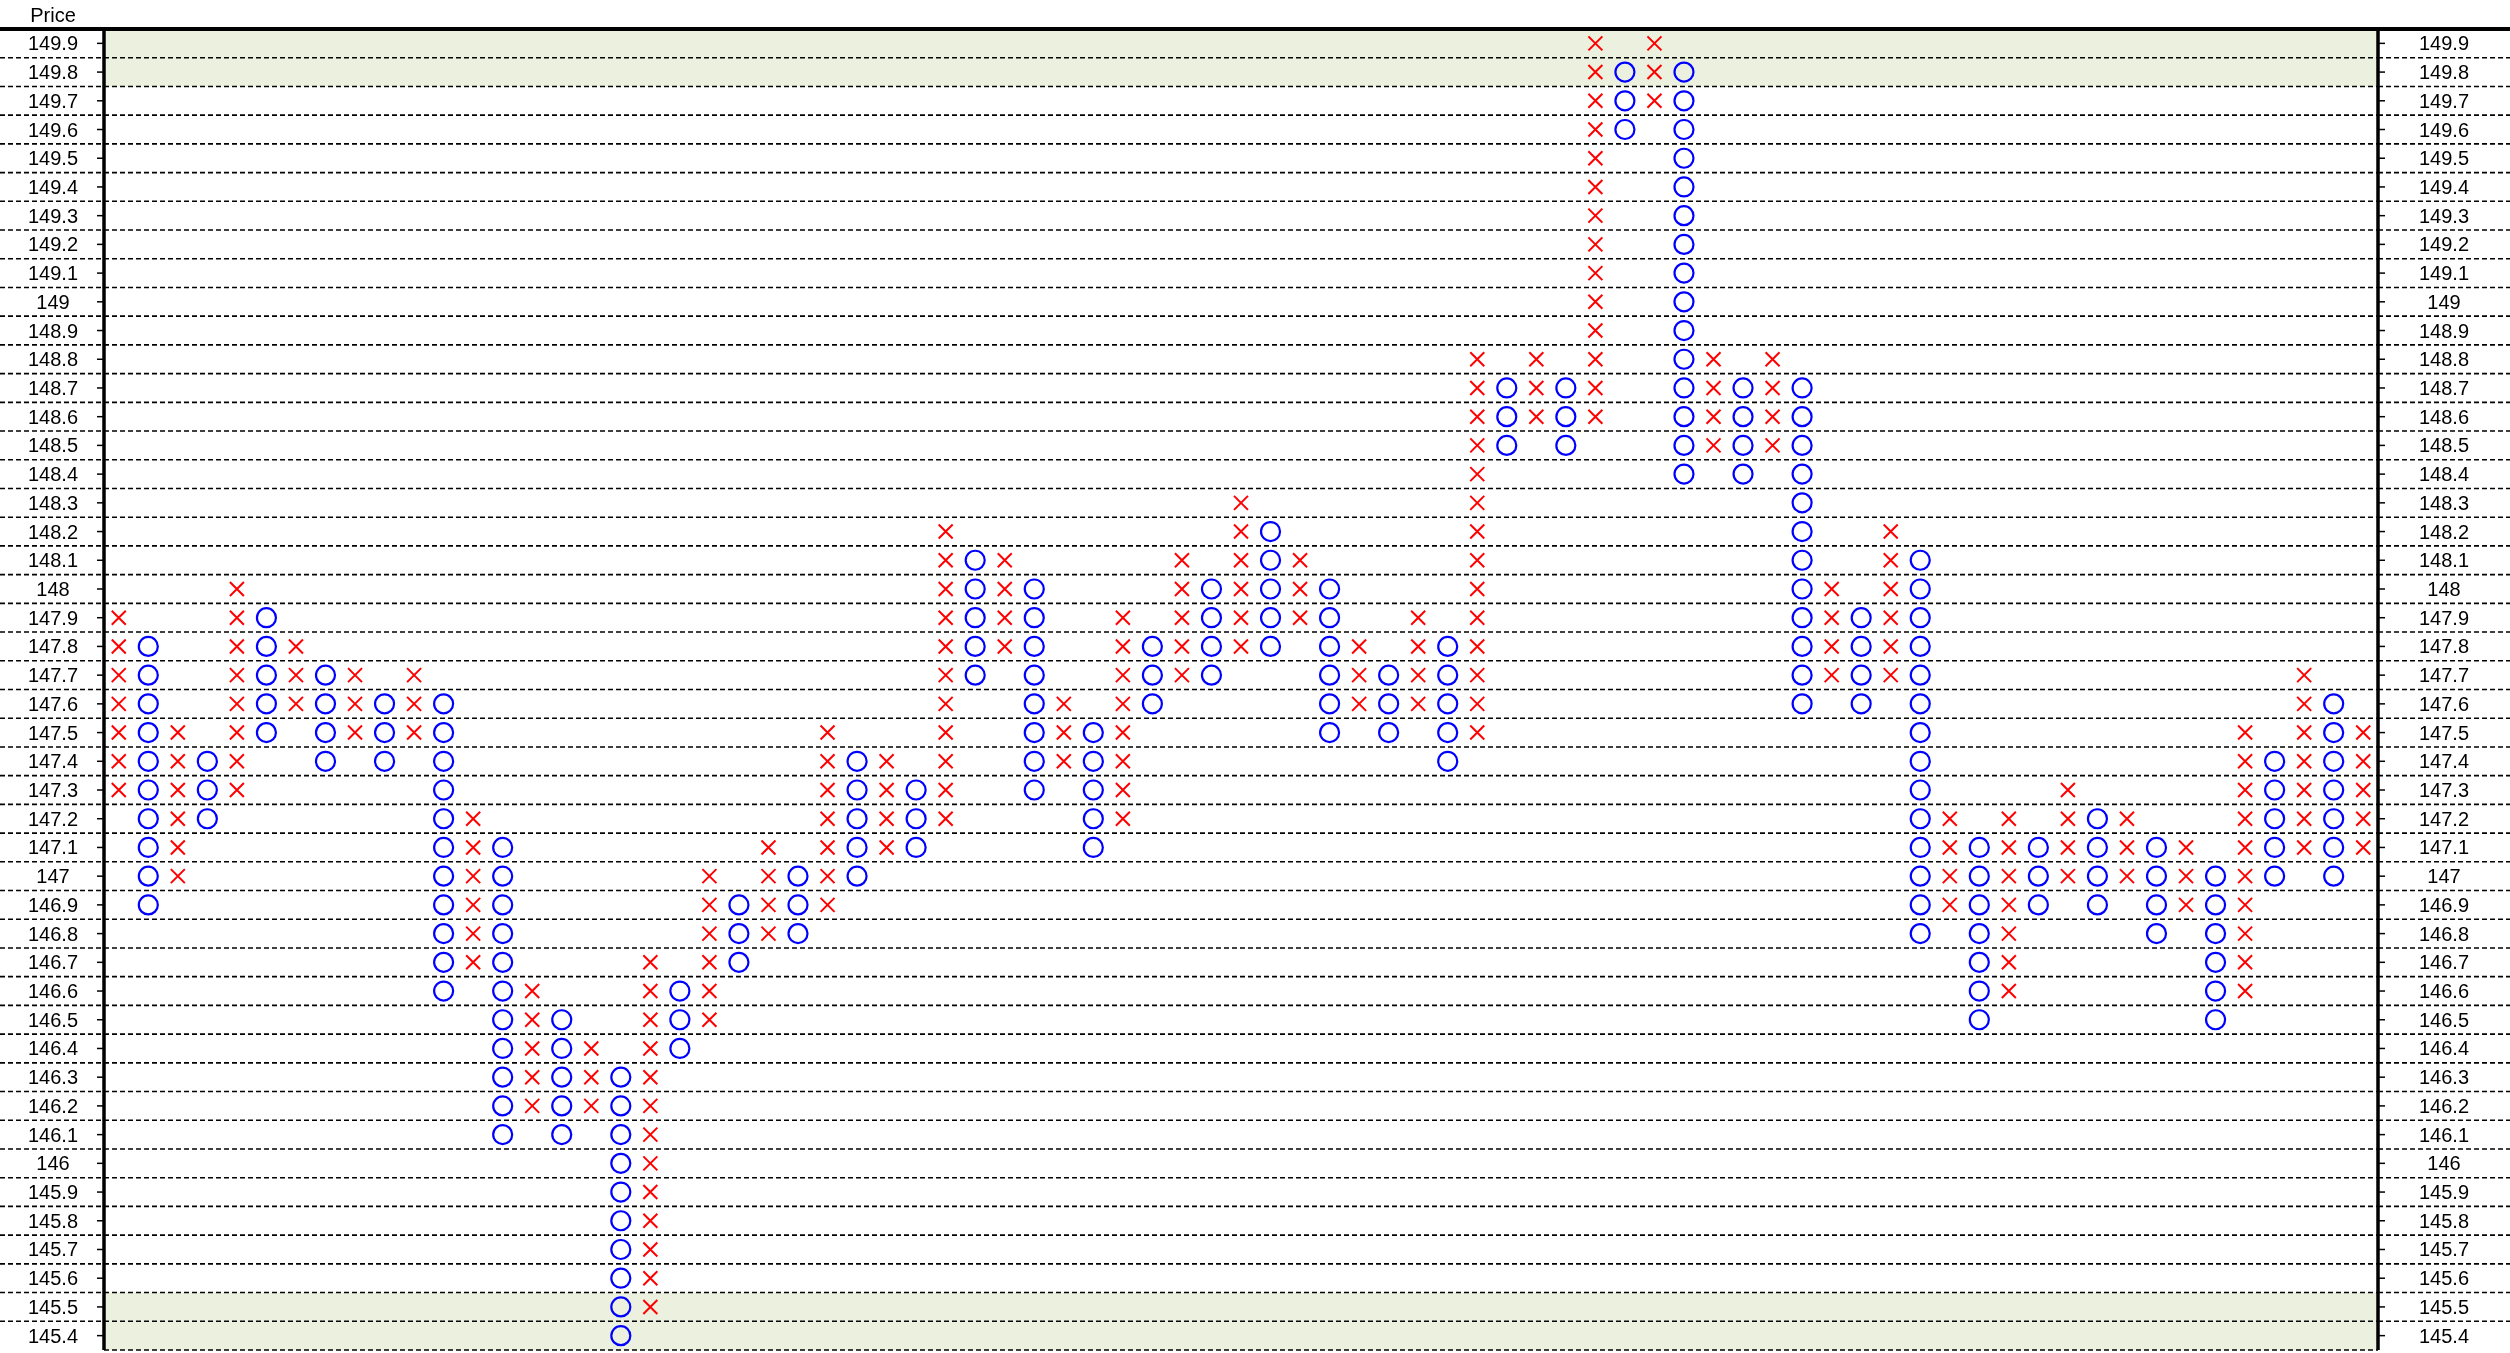  Describe the element at coordinates (2444, 933) in the screenshot. I see `y2-tick-label: 146.8` at that location.